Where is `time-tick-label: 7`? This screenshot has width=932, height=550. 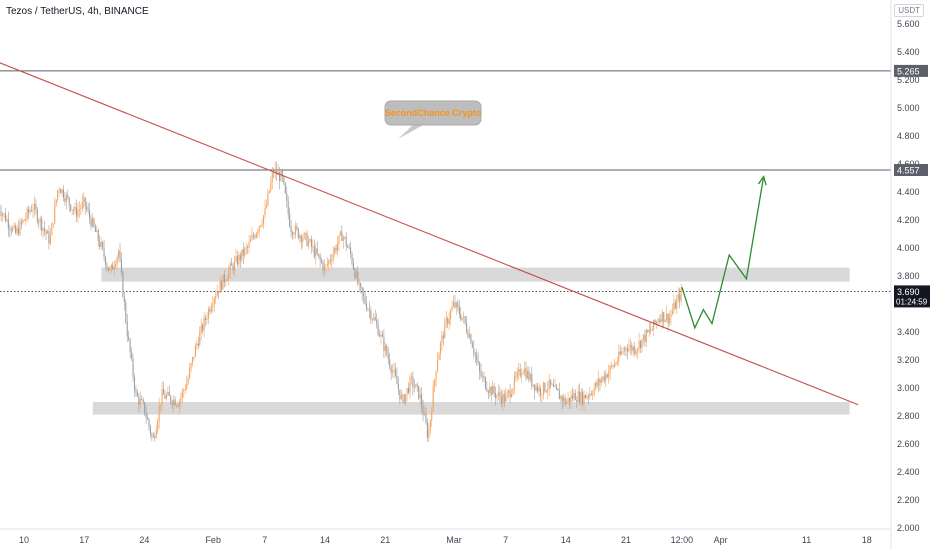 time-tick-label: 7 is located at coordinates (505, 540).